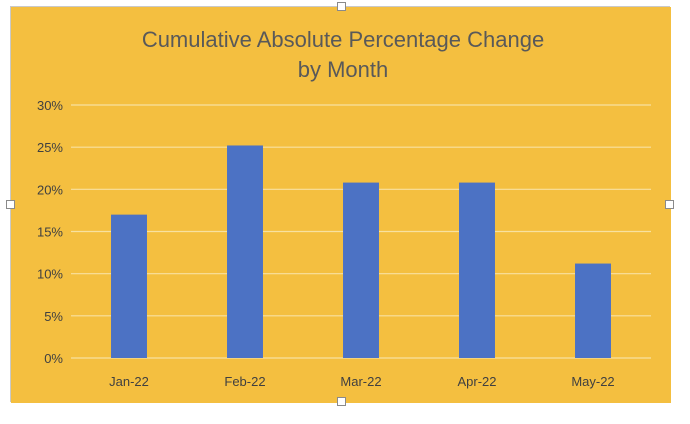 The image size is (690, 424). Describe the element at coordinates (50, 147) in the screenshot. I see `y-tick-label: 25%` at that location.